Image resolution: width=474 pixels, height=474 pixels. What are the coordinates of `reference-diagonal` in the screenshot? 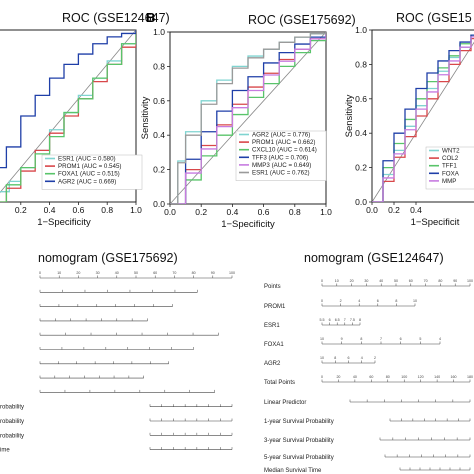 It's located at (248, 118).